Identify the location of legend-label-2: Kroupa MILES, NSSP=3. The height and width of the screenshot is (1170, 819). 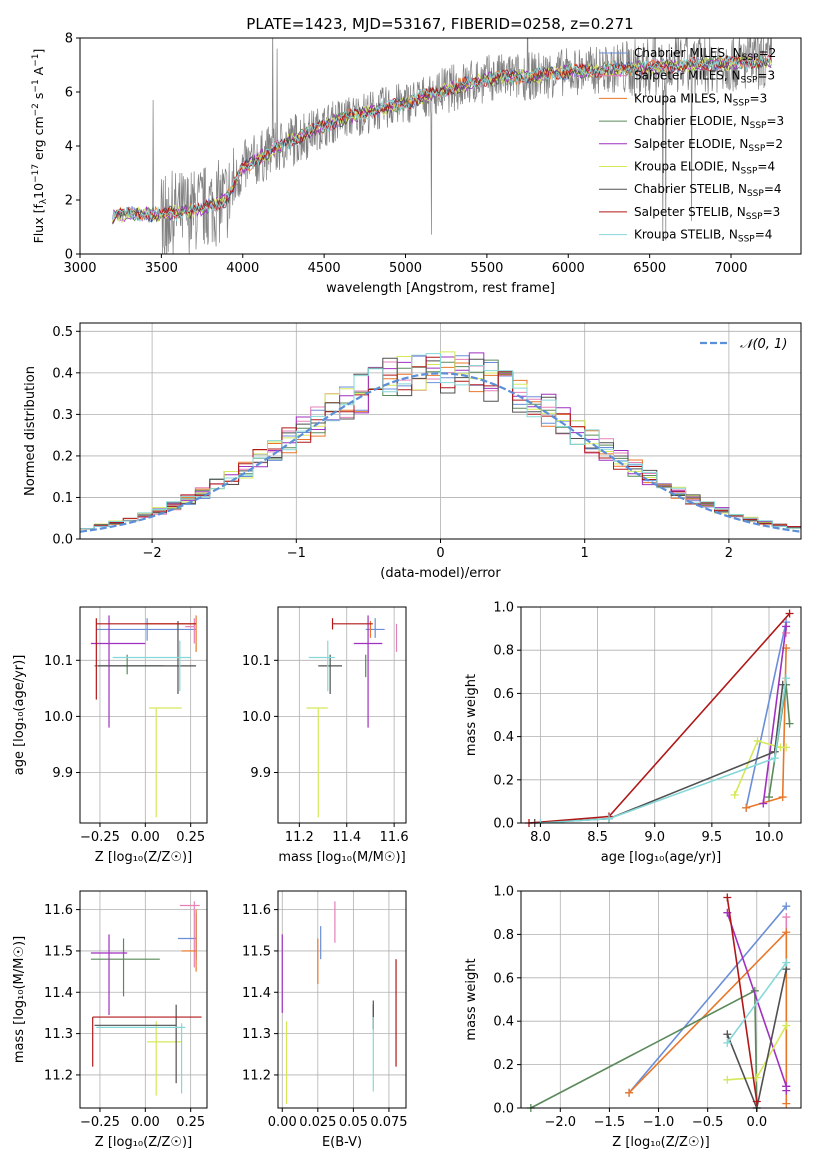
(700, 99).